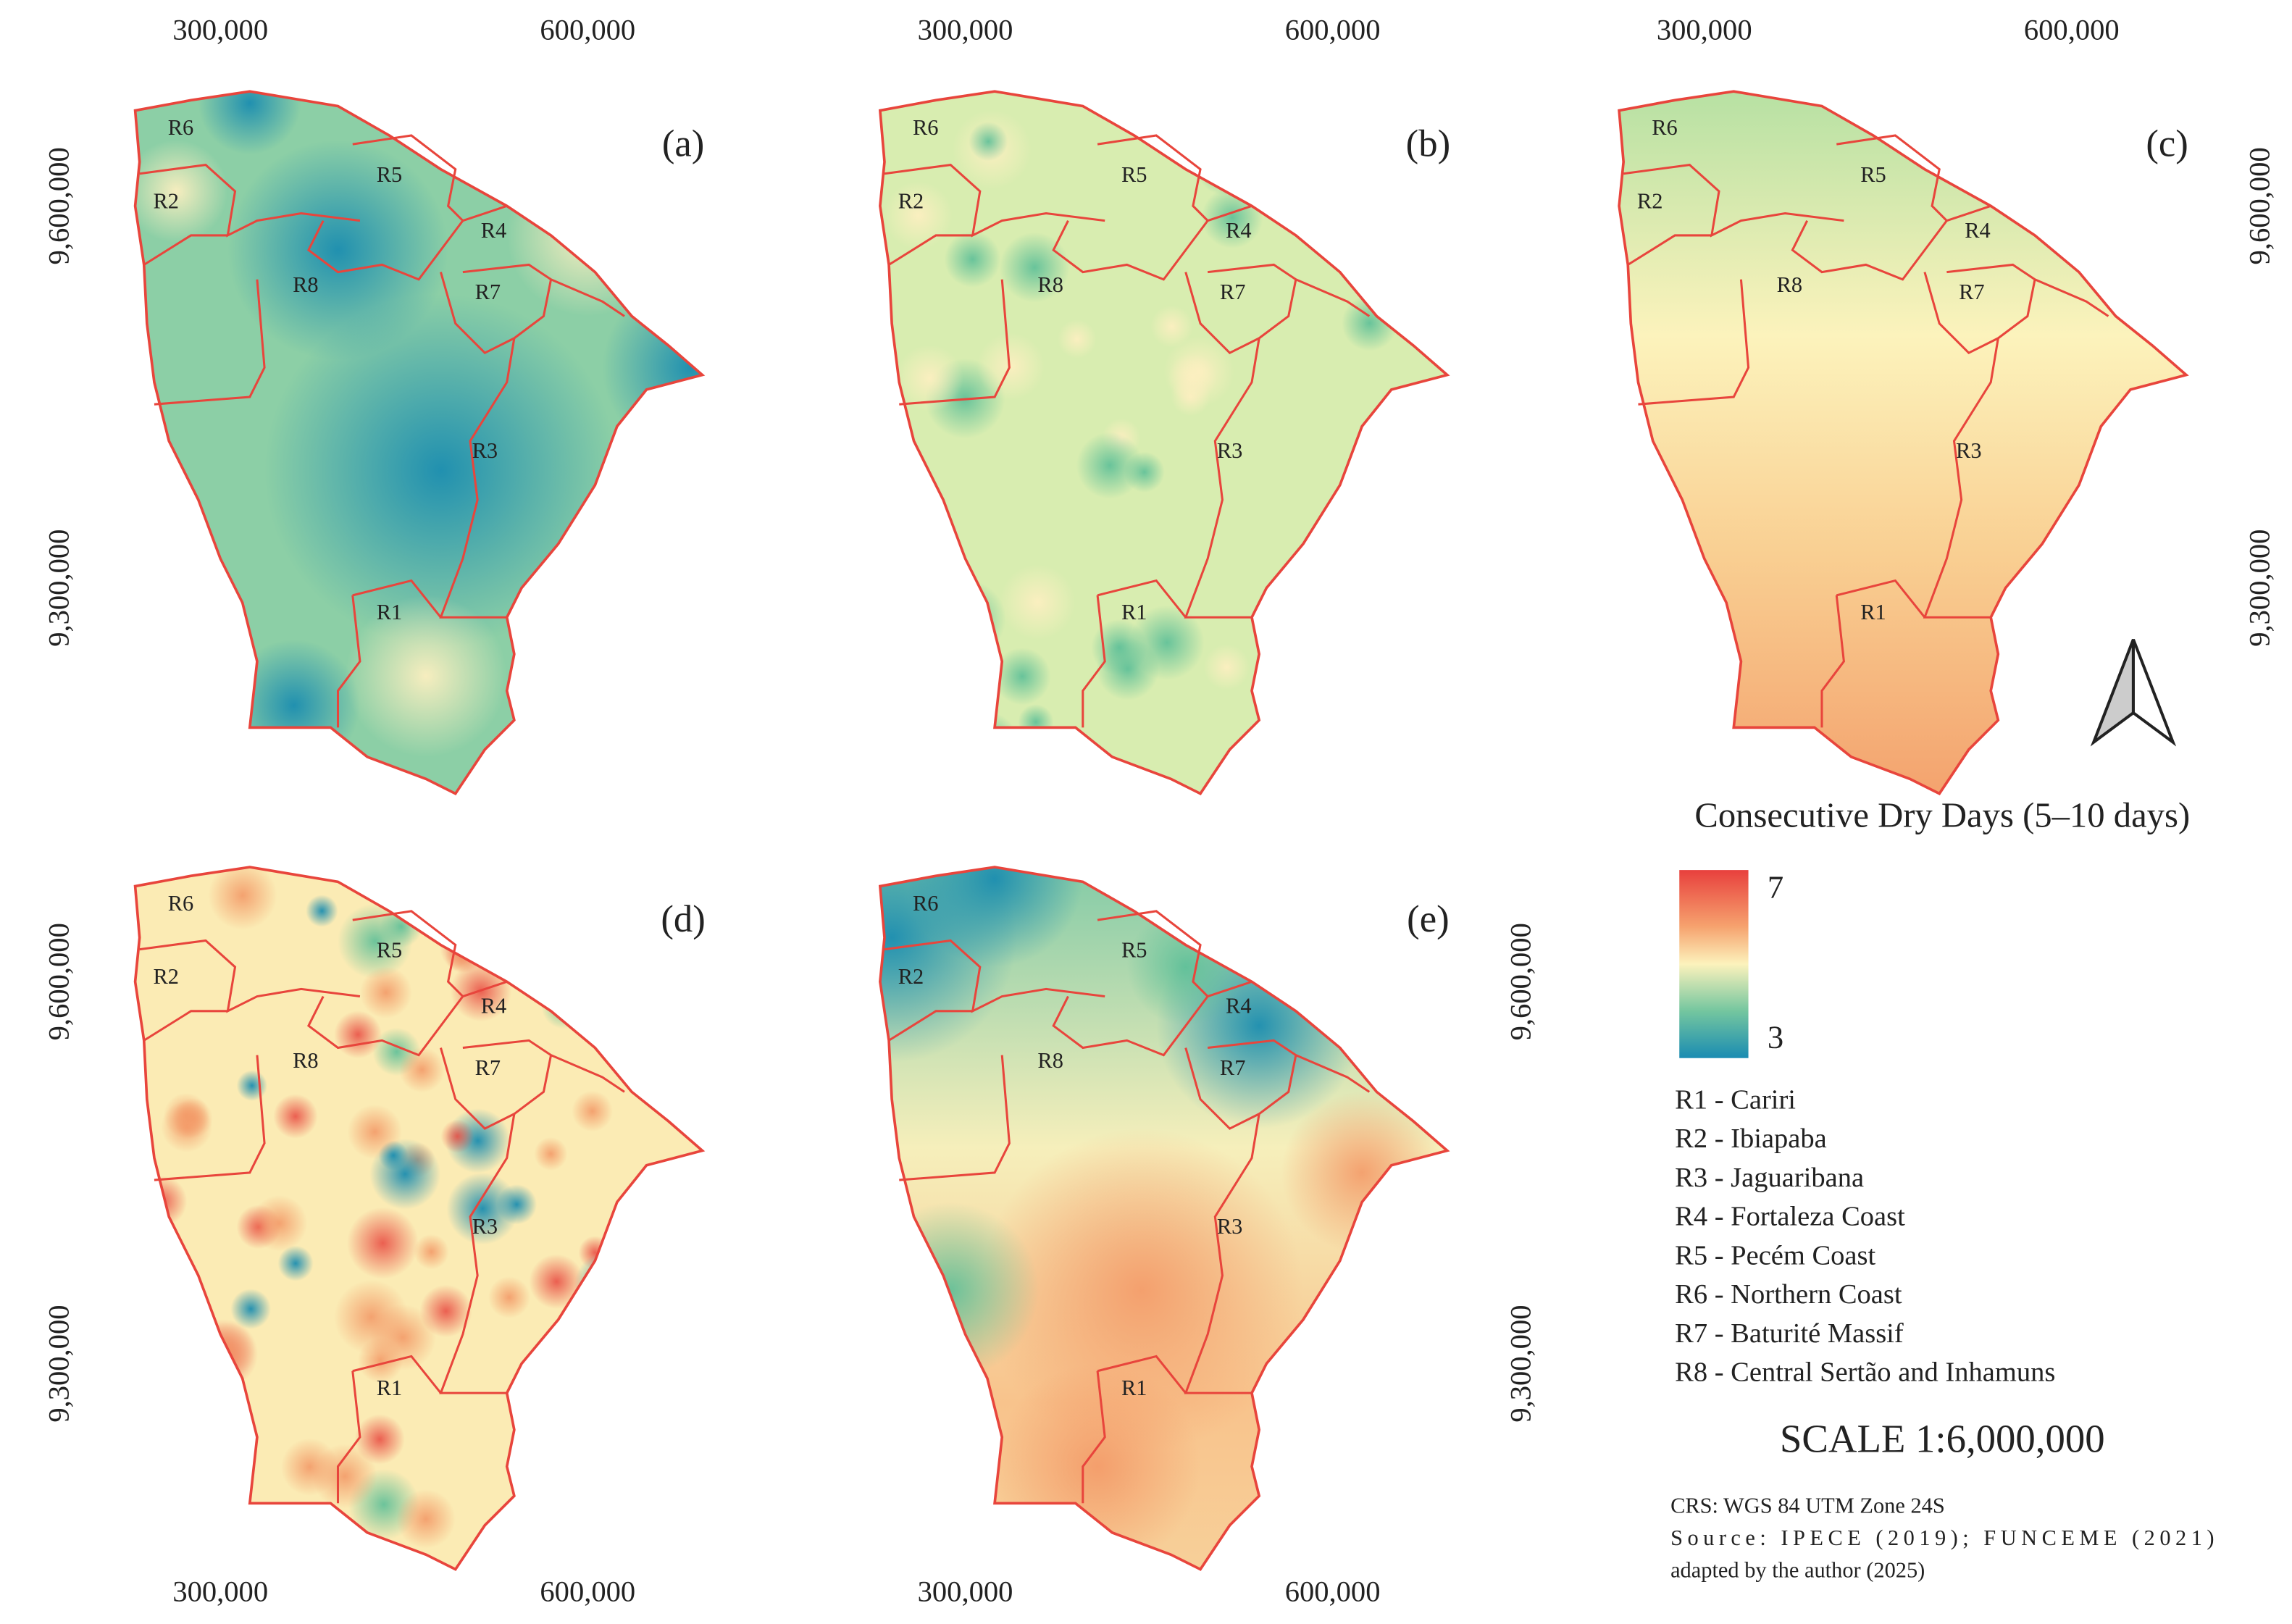 This screenshot has width=2292, height=1624. I want to click on panel-label: (b), so click(1428, 143).